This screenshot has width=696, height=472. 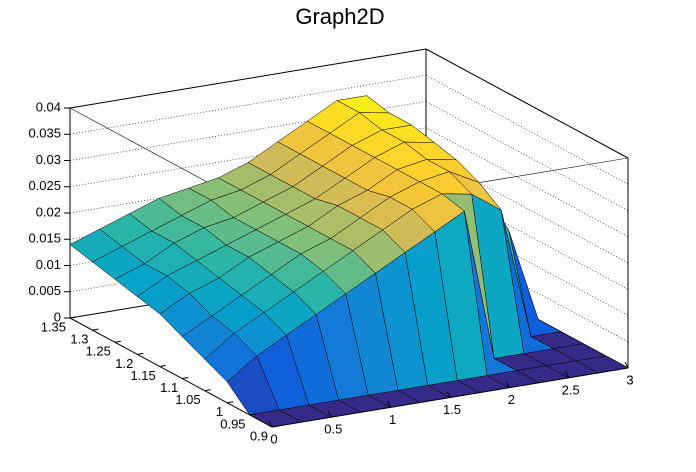 I want to click on x-tick-label: 3, so click(x=629, y=379).